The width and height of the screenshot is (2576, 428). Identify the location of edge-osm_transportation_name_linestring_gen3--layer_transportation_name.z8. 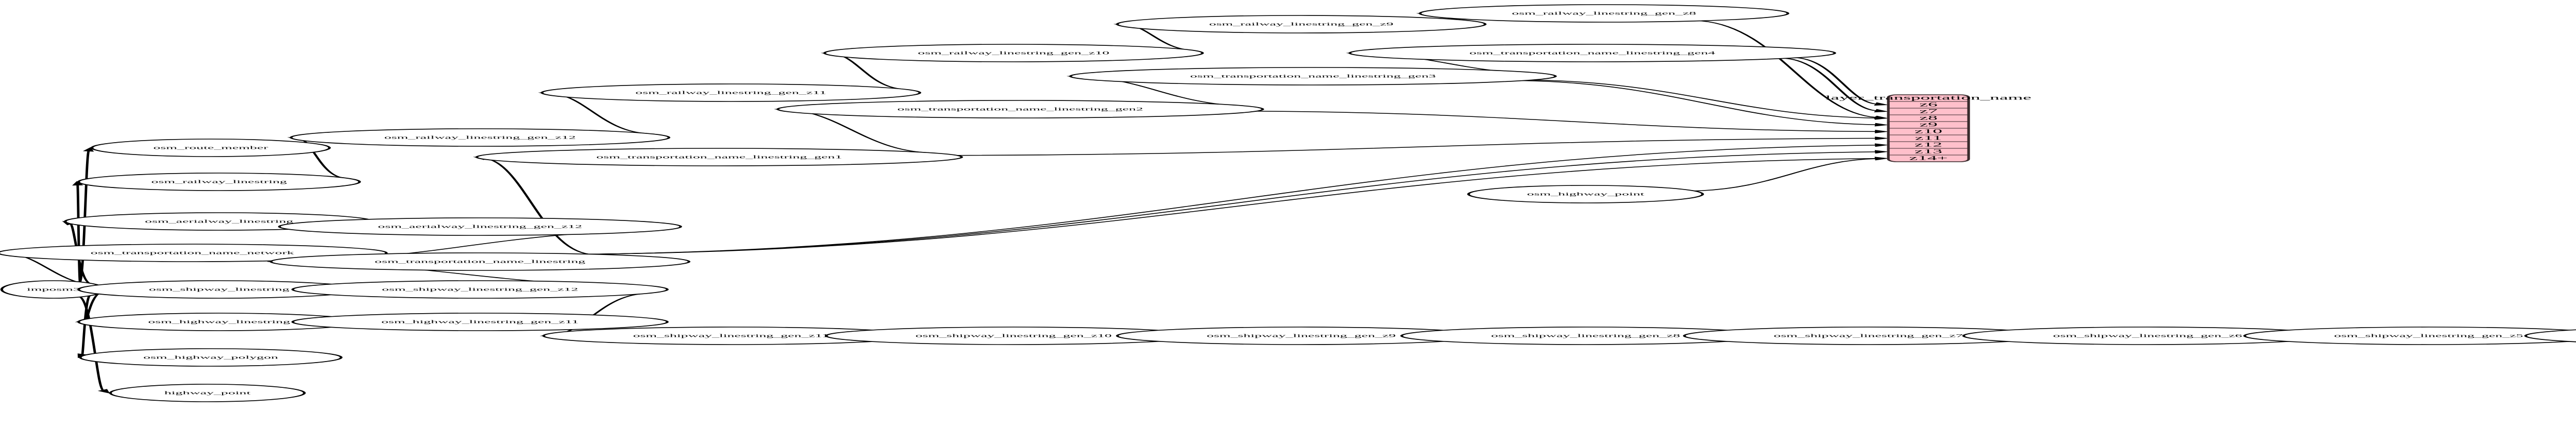
(1704, 99).